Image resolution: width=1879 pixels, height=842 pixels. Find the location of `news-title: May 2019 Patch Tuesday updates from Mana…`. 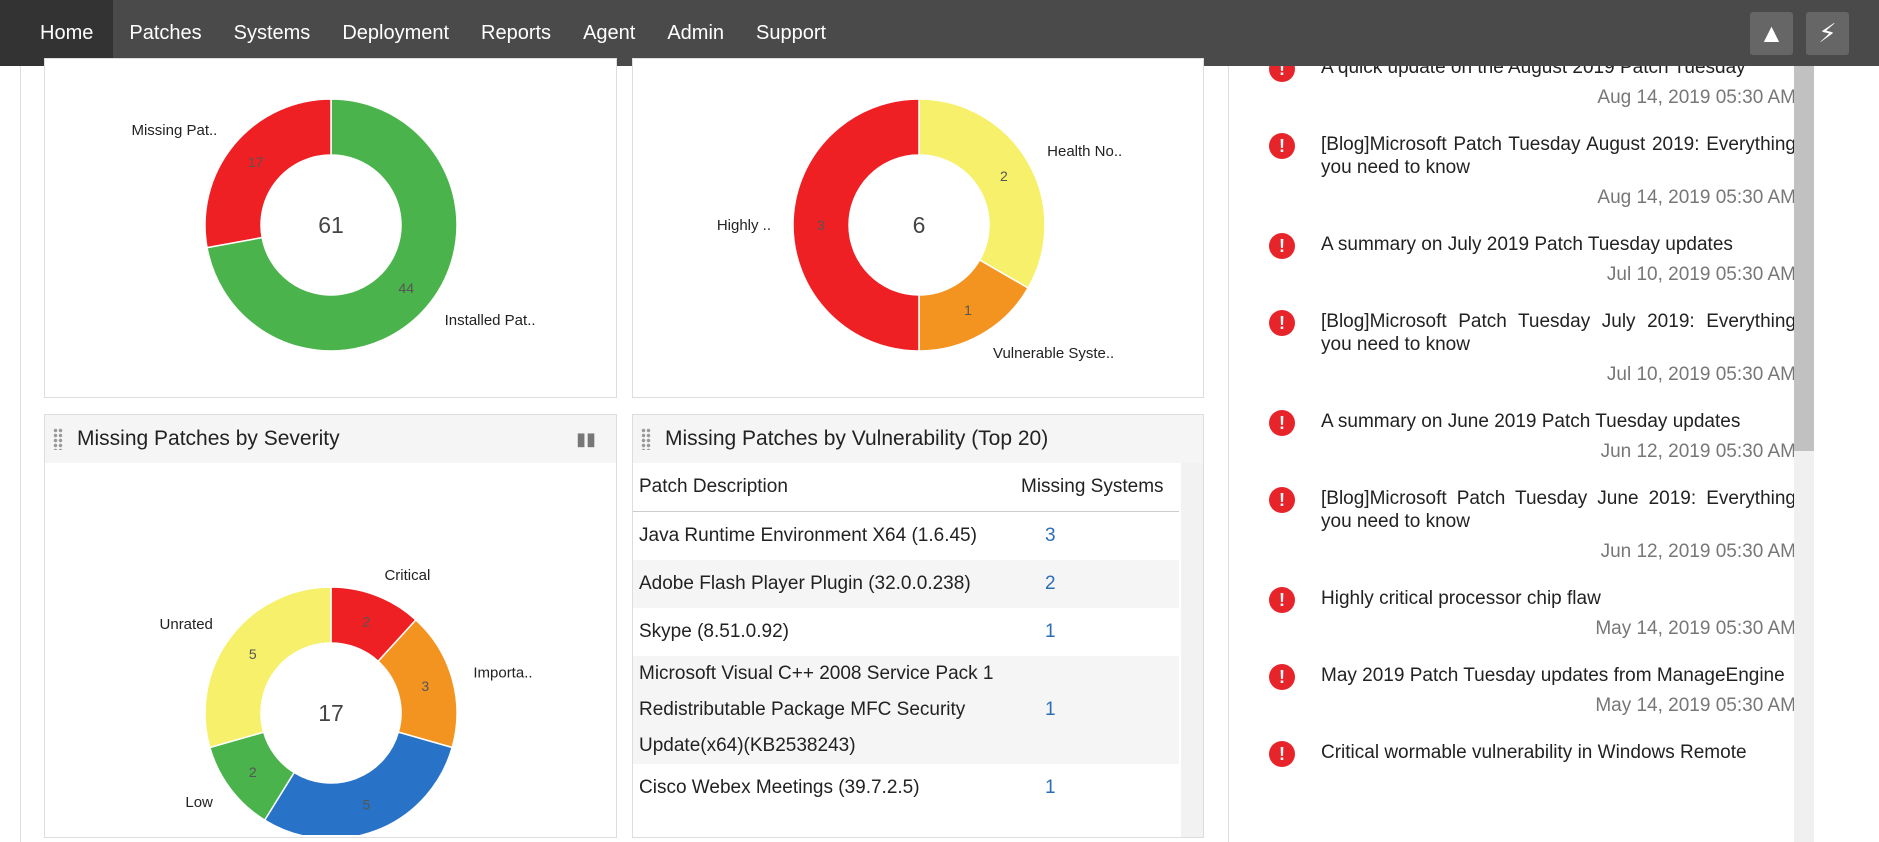

news-title: May 2019 Patch Tuesday updates from Mana… is located at coordinates (1553, 675).